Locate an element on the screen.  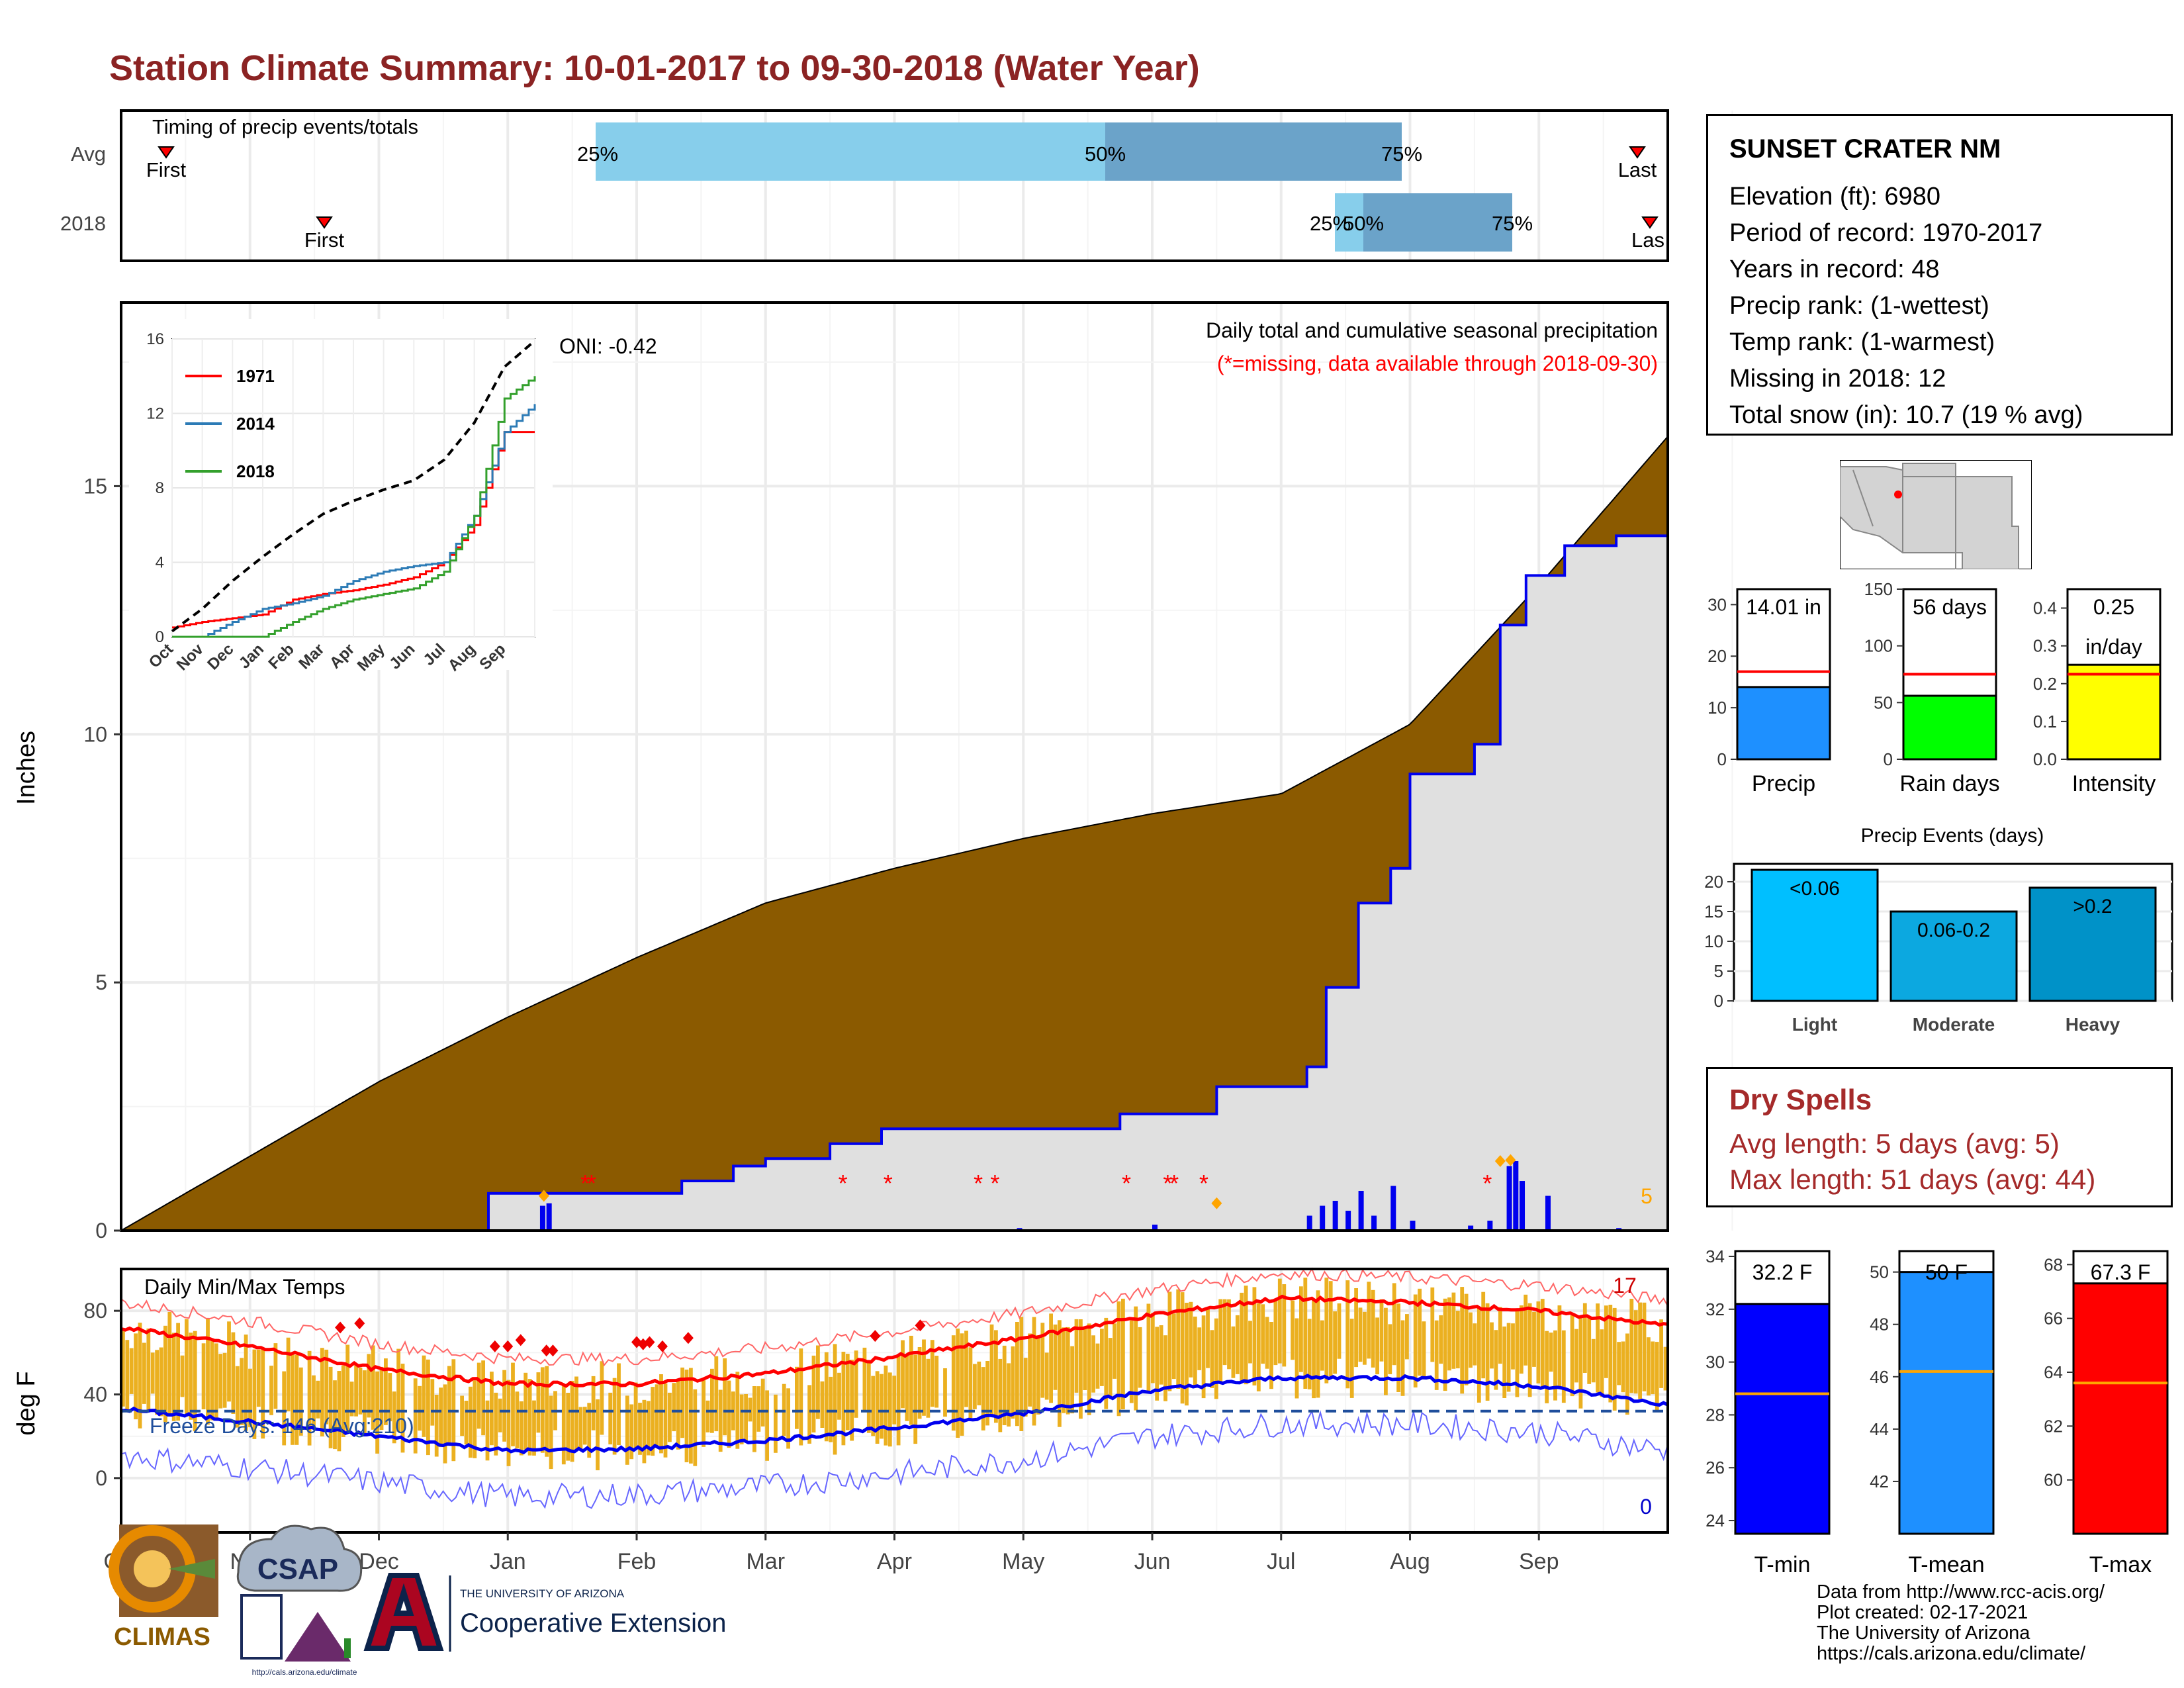
t-mean-bar is located at coordinates (1946, 1403).